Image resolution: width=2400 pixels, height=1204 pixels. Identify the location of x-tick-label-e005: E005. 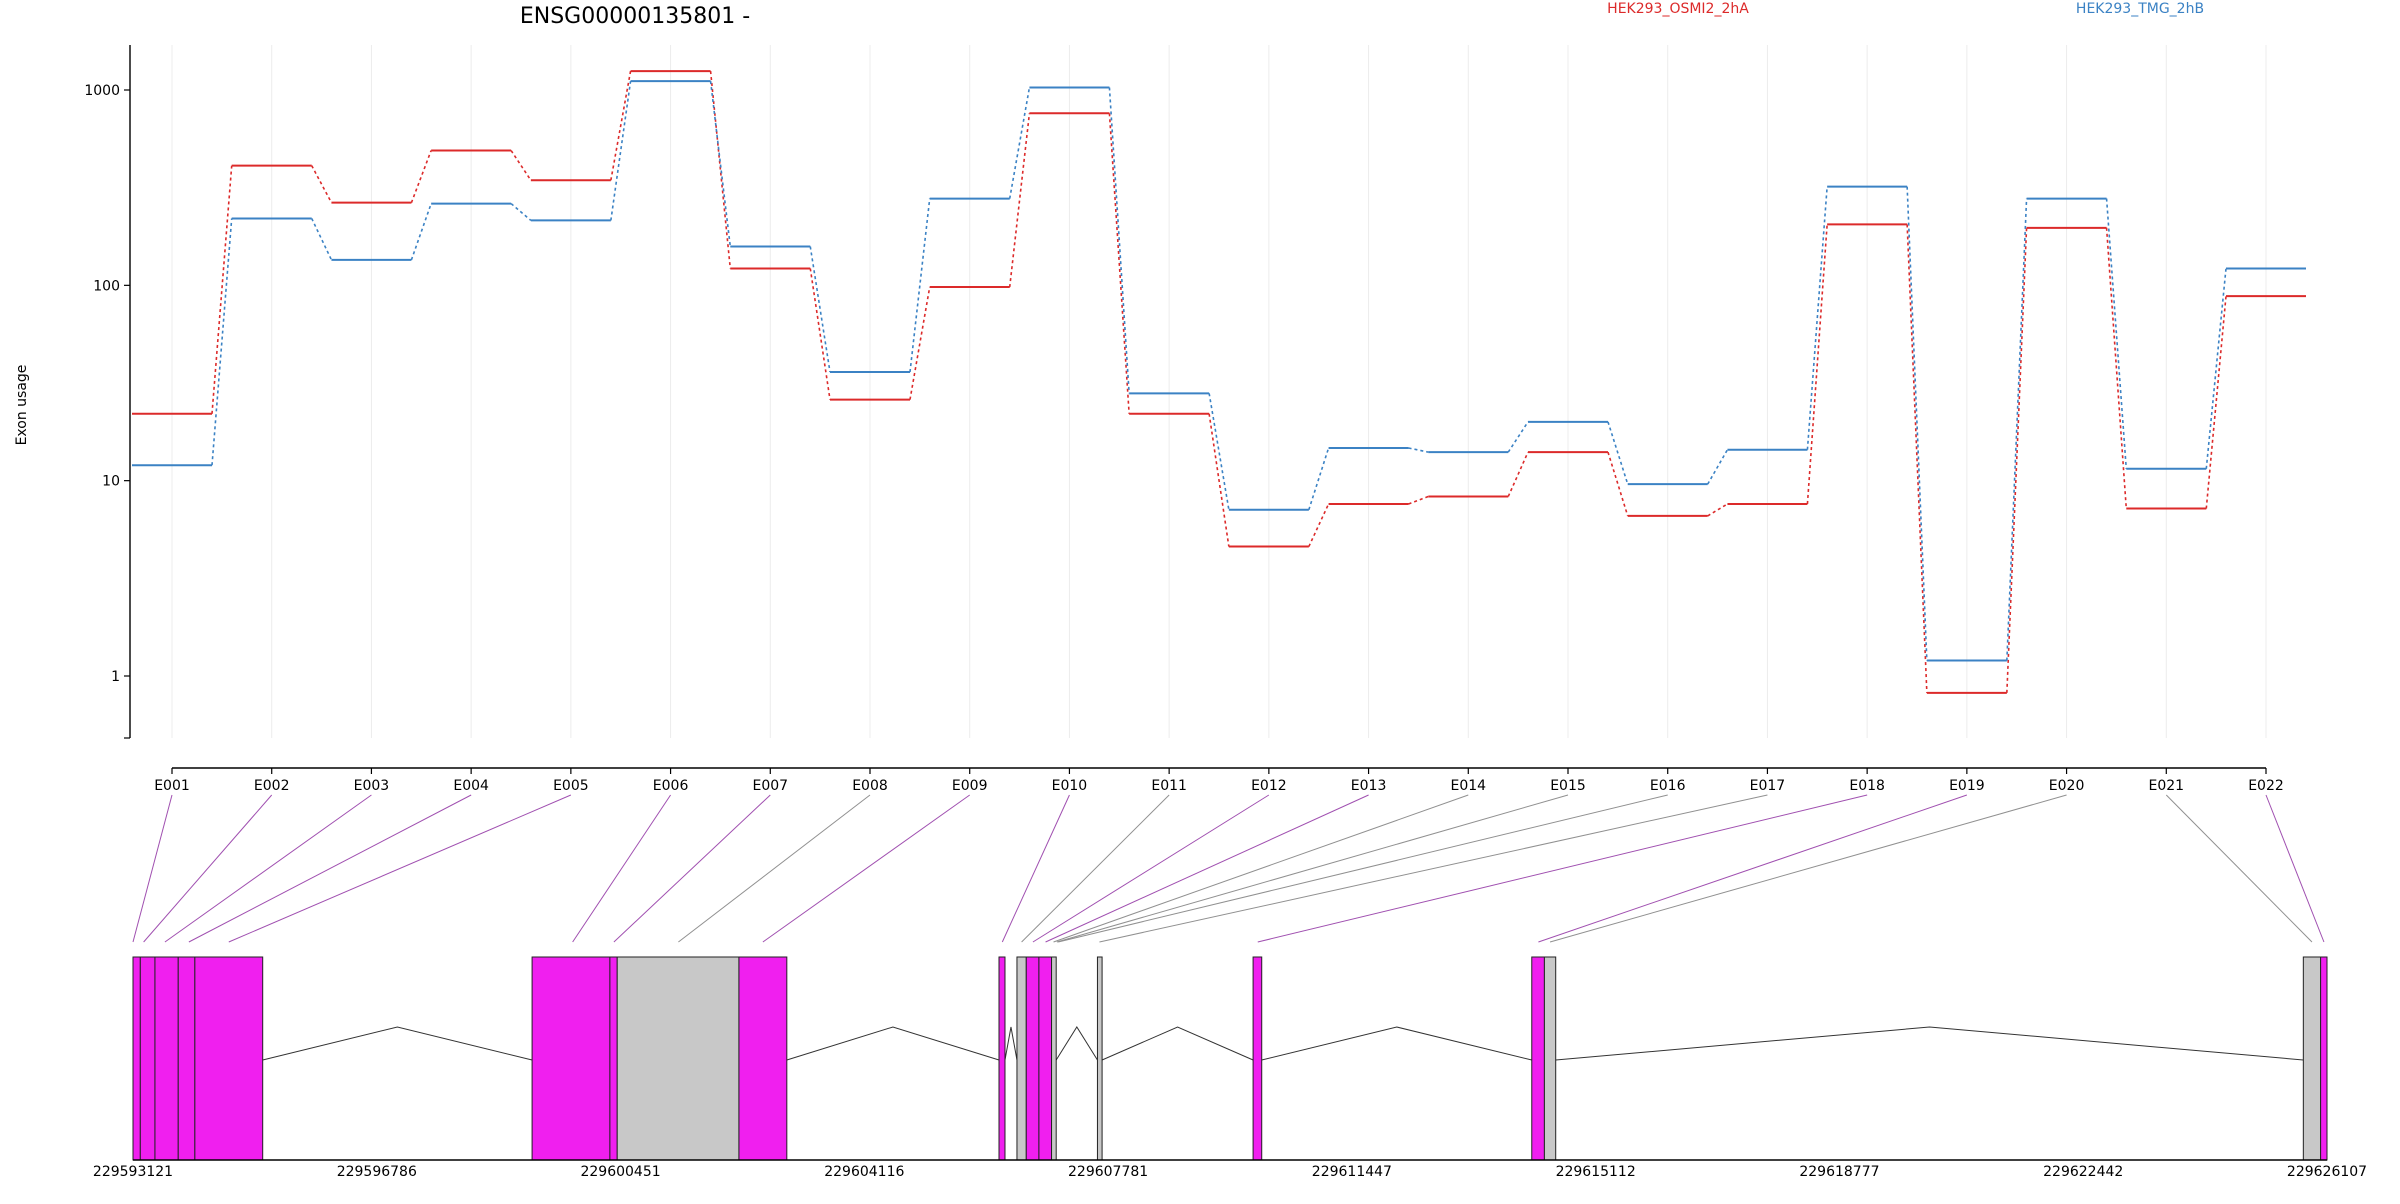
(571, 786).